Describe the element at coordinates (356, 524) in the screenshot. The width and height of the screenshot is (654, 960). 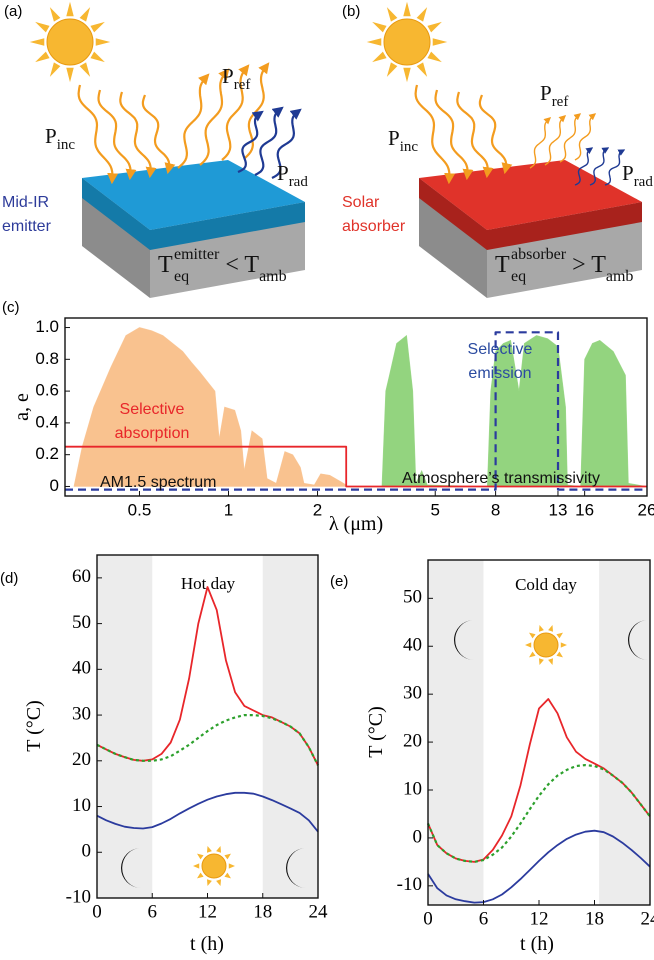
I see `x-axis-label: λ (μm)` at that location.